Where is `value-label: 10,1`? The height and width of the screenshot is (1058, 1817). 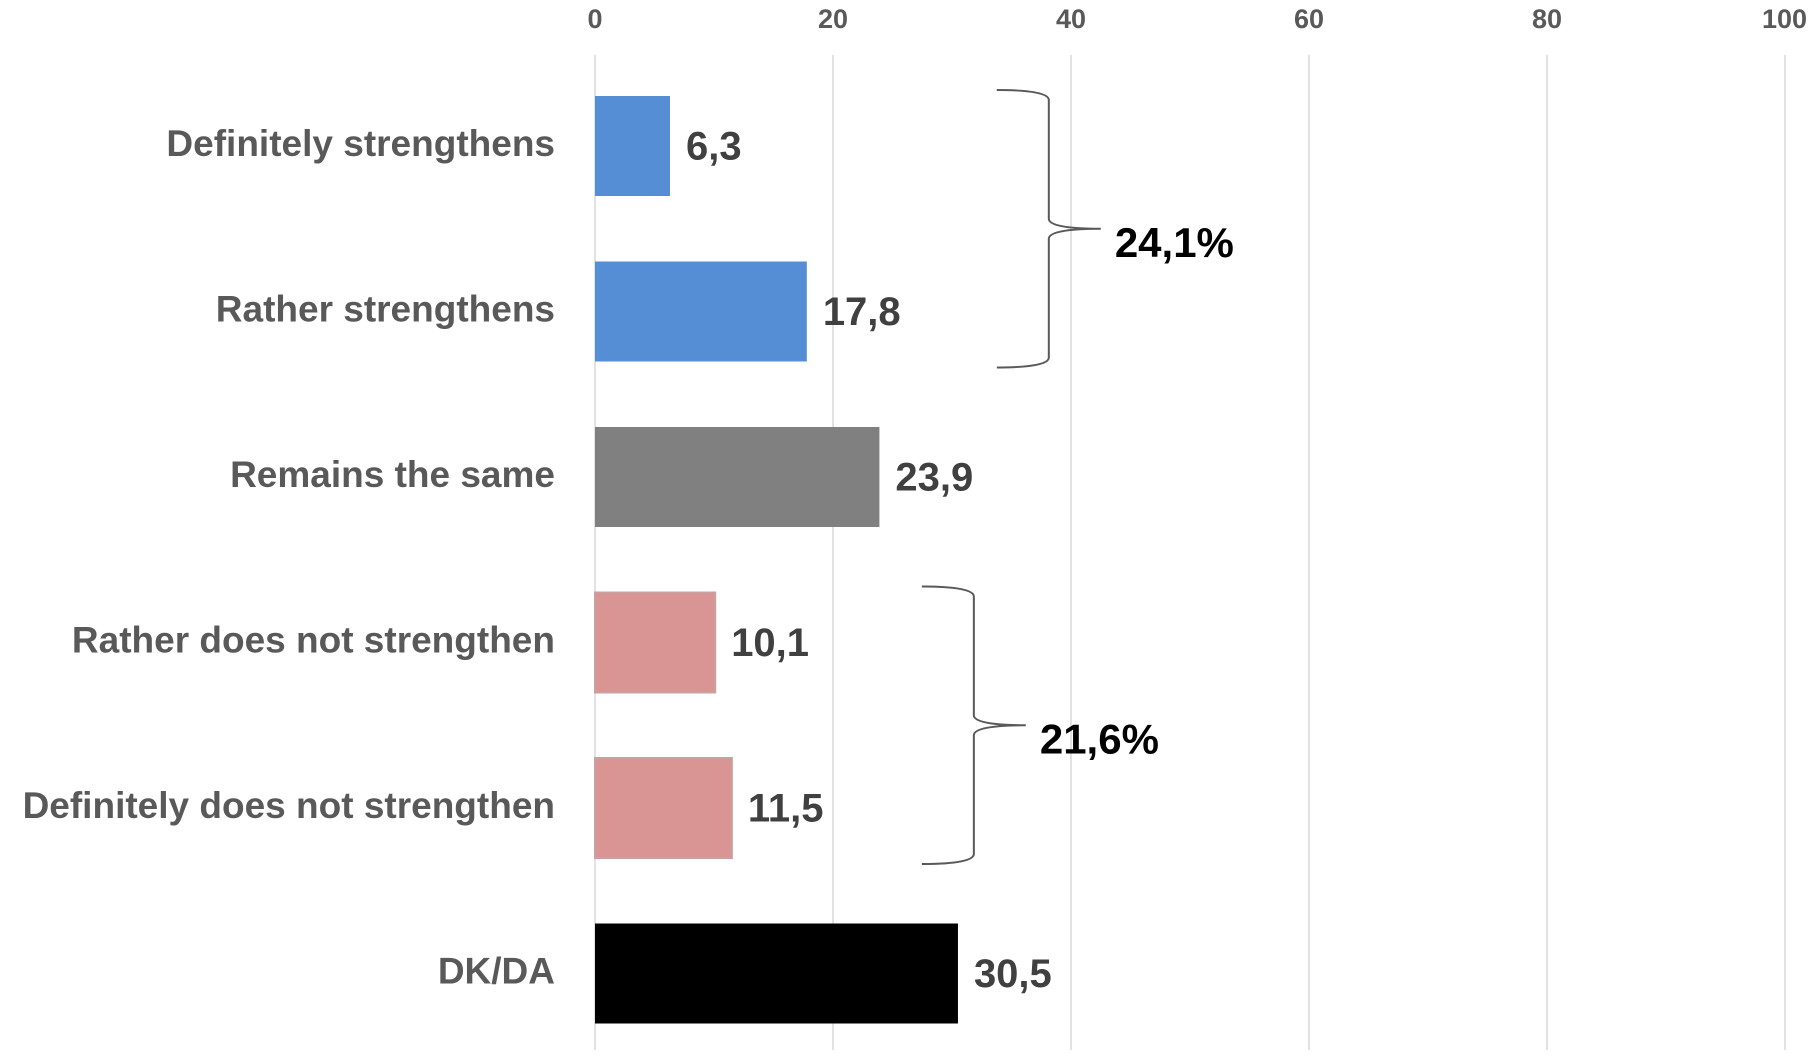 value-label: 10,1 is located at coordinates (770, 643).